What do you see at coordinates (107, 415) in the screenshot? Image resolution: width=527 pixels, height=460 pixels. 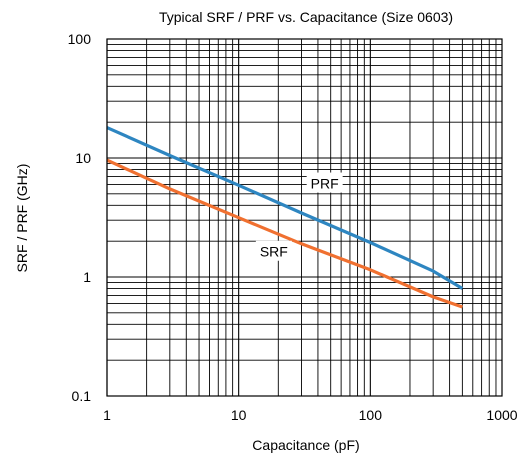 I see `x-tick-label: 1` at bounding box center [107, 415].